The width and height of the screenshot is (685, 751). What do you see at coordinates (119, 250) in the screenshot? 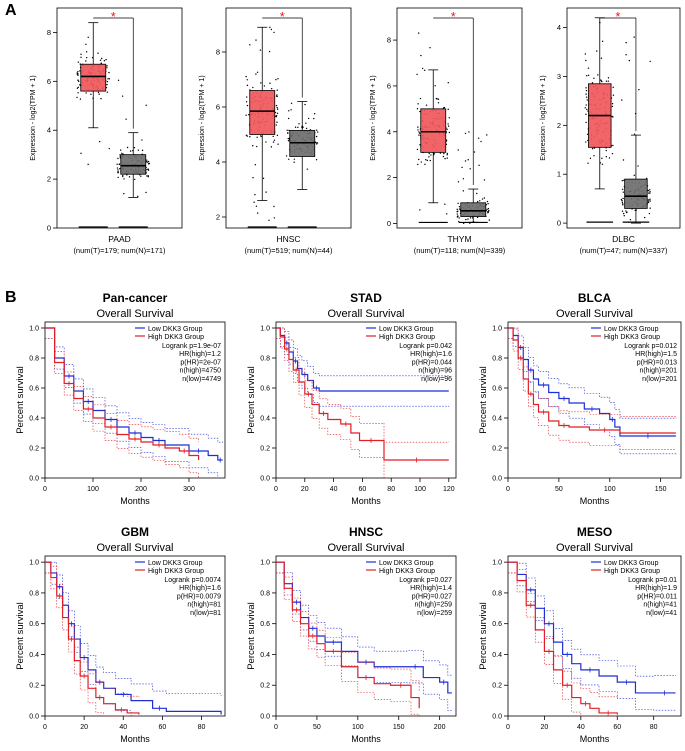
I see `sample-counts: (num(T)=179; num(N)=171)` at bounding box center [119, 250].